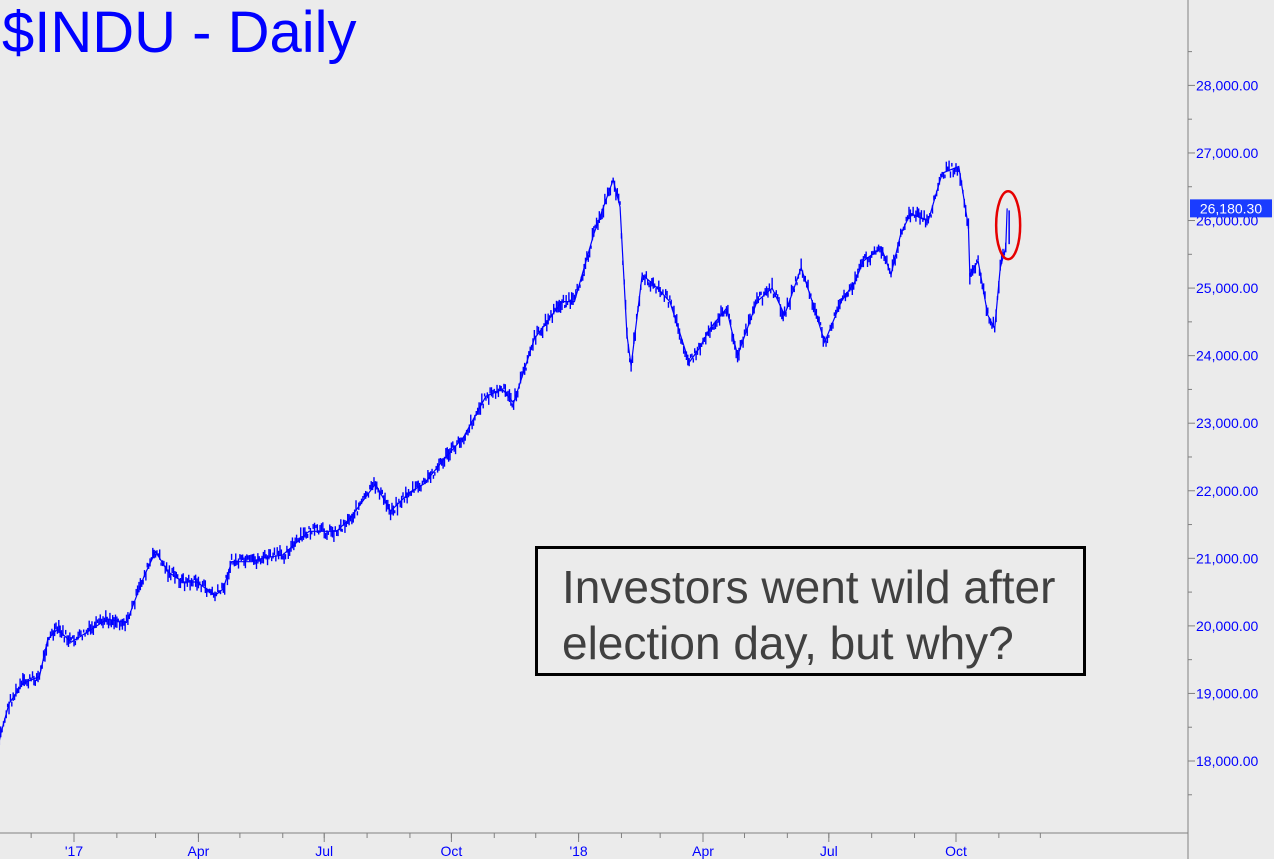 This screenshot has width=1274, height=859. What do you see at coordinates (1227, 288) in the screenshot?
I see `y-tick-label: 25,000.00` at bounding box center [1227, 288].